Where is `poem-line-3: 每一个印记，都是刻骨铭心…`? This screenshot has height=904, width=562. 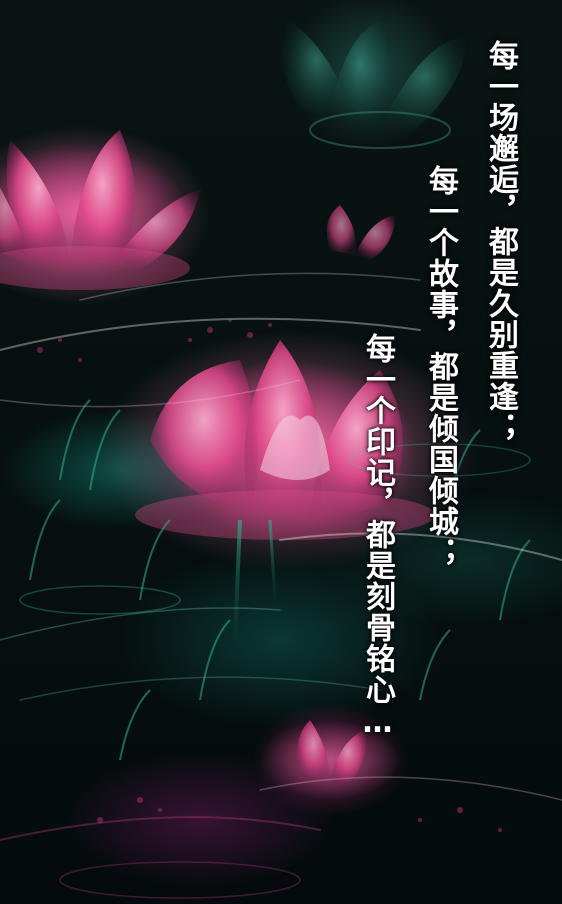 poem-line-3: 每一个印记，都是刻骨铭心… is located at coordinates (377, 537).